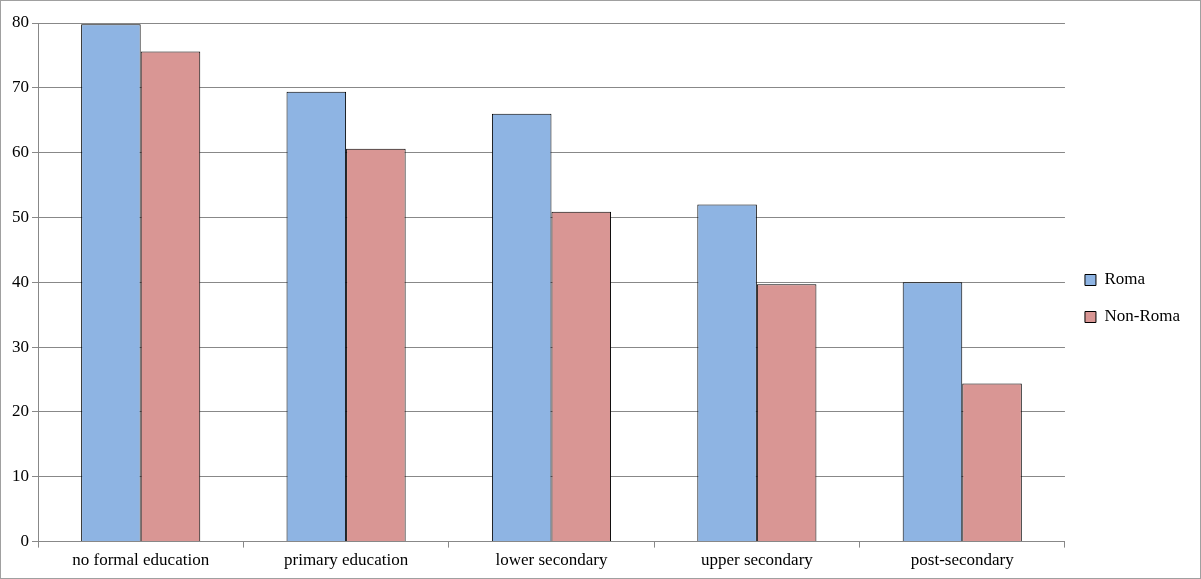 Image resolution: width=1201 pixels, height=579 pixels. I want to click on x-tick-label: primary education, so click(346, 560).